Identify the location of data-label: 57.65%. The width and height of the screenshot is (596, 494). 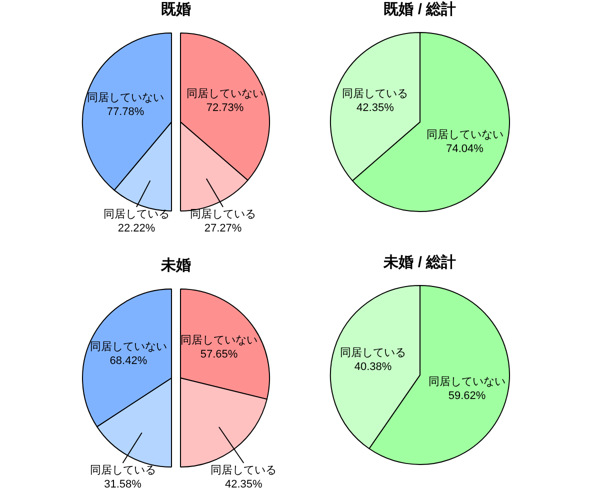
(219, 354).